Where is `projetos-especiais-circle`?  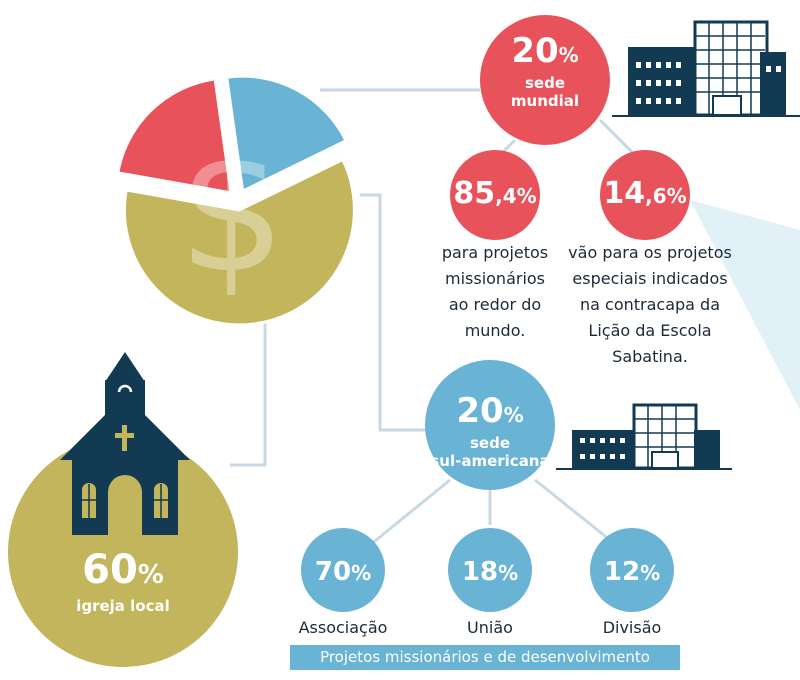
projetos-especiais-circle is located at coordinates (645, 195).